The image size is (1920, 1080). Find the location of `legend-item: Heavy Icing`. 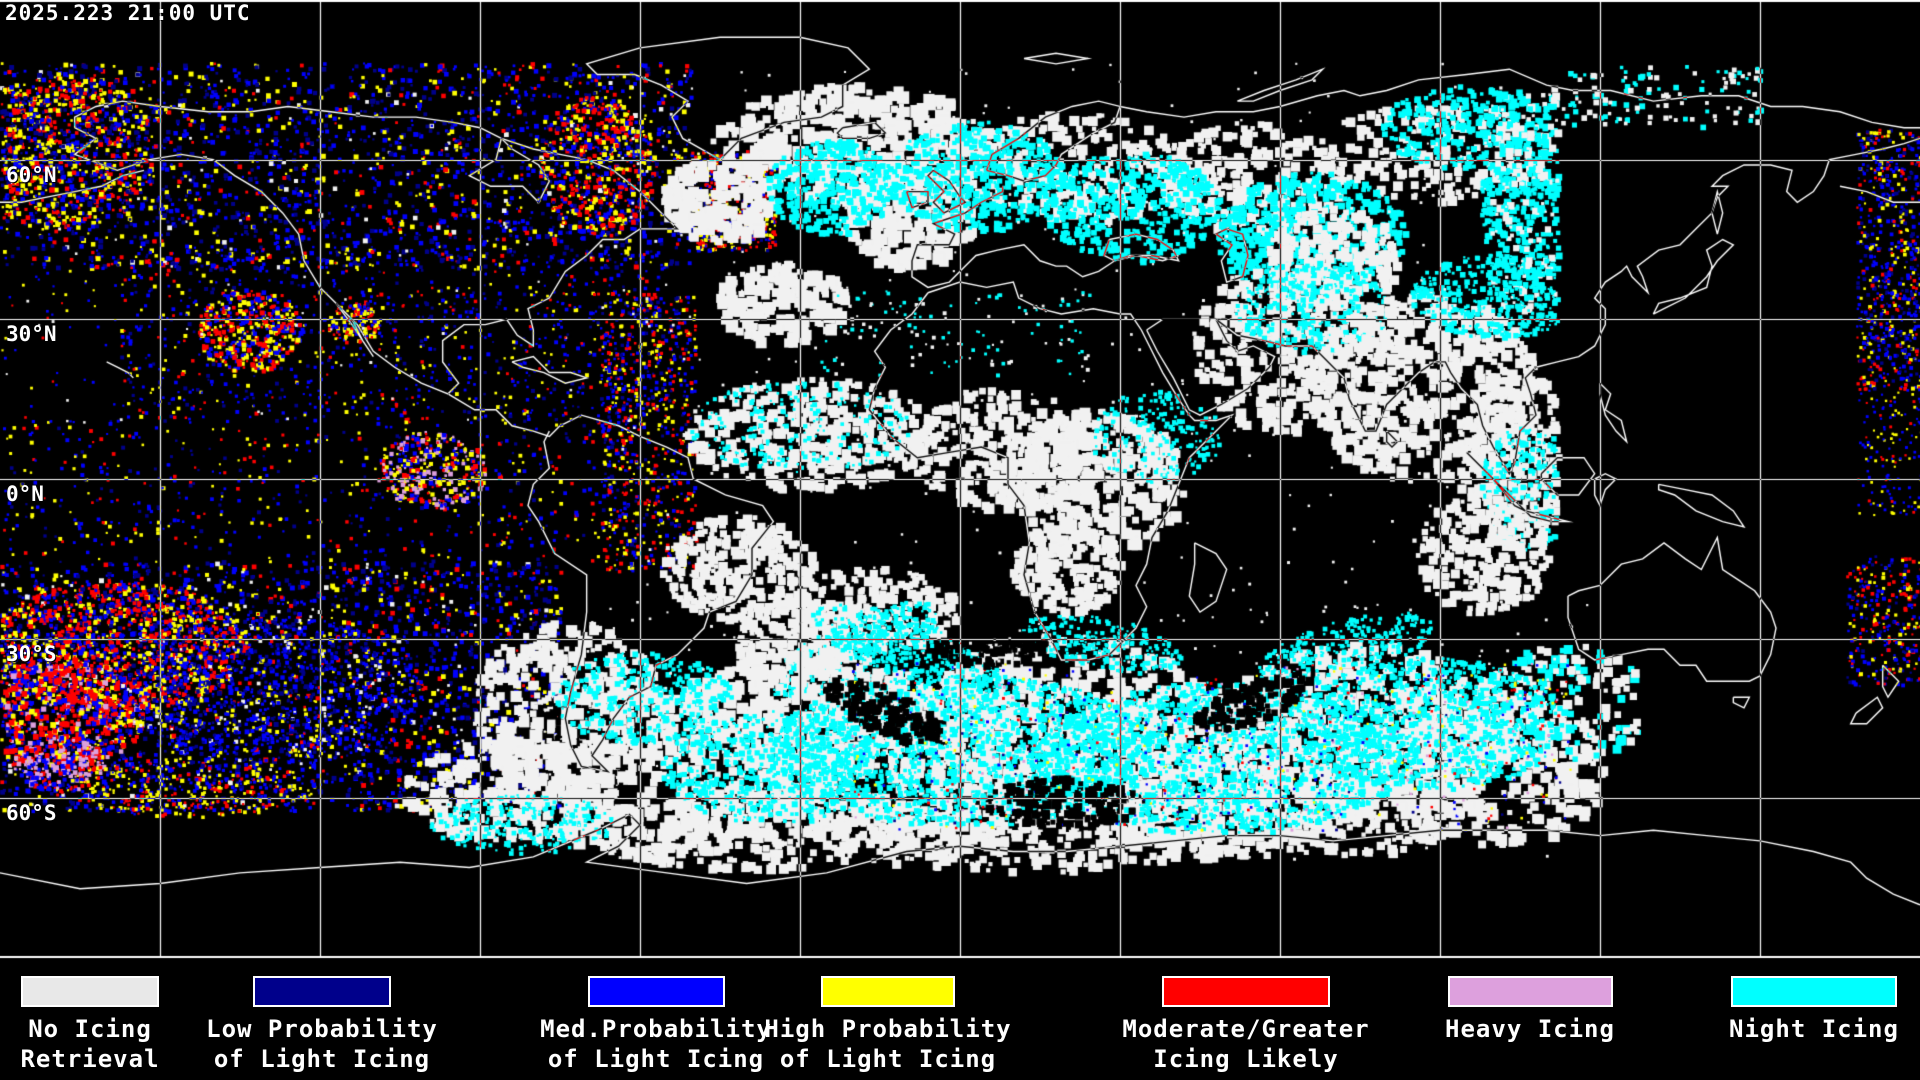

legend-item: Heavy Icing is located at coordinates (1530, 1010).